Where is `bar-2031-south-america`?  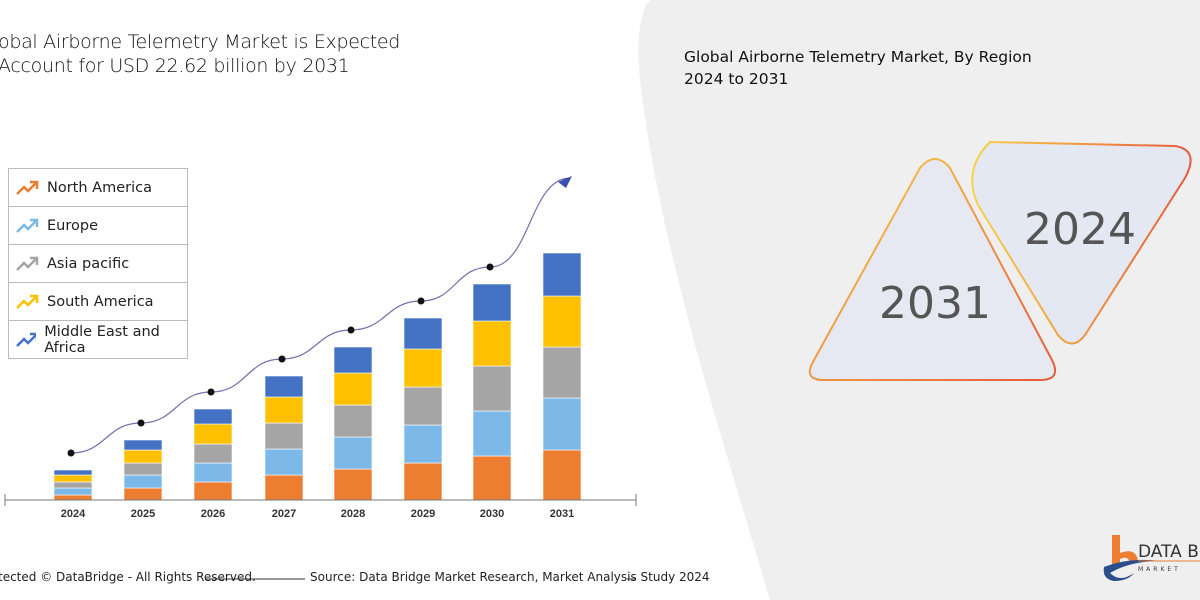
bar-2031-south-america is located at coordinates (562, 321).